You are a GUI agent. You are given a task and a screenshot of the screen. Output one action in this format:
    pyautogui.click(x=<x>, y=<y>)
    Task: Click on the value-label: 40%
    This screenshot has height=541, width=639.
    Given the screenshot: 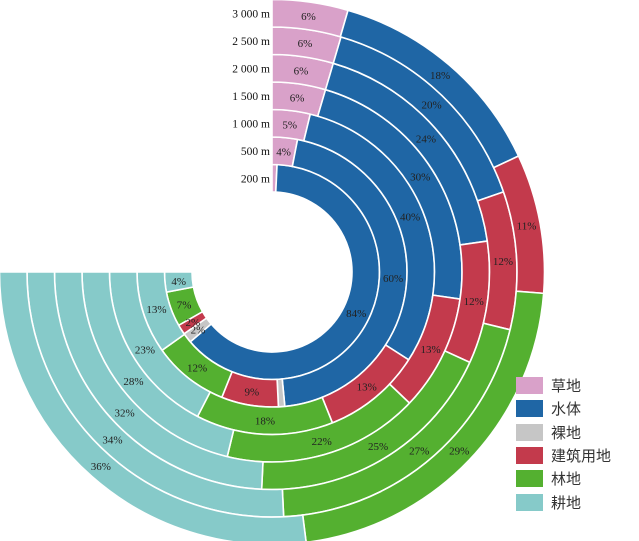 What is the action you would take?
    pyautogui.click(x=410, y=218)
    